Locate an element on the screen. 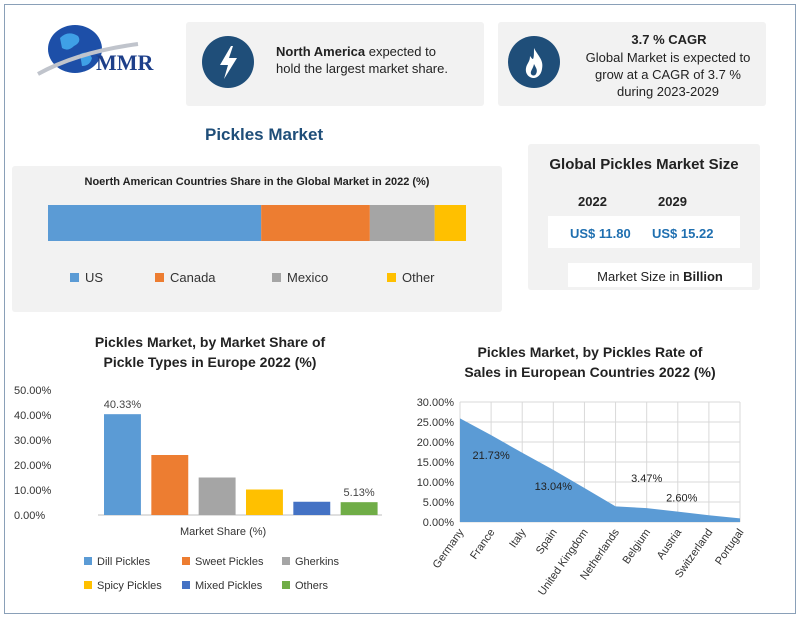  area-ytick-label: 20.00% is located at coordinates (436, 443).